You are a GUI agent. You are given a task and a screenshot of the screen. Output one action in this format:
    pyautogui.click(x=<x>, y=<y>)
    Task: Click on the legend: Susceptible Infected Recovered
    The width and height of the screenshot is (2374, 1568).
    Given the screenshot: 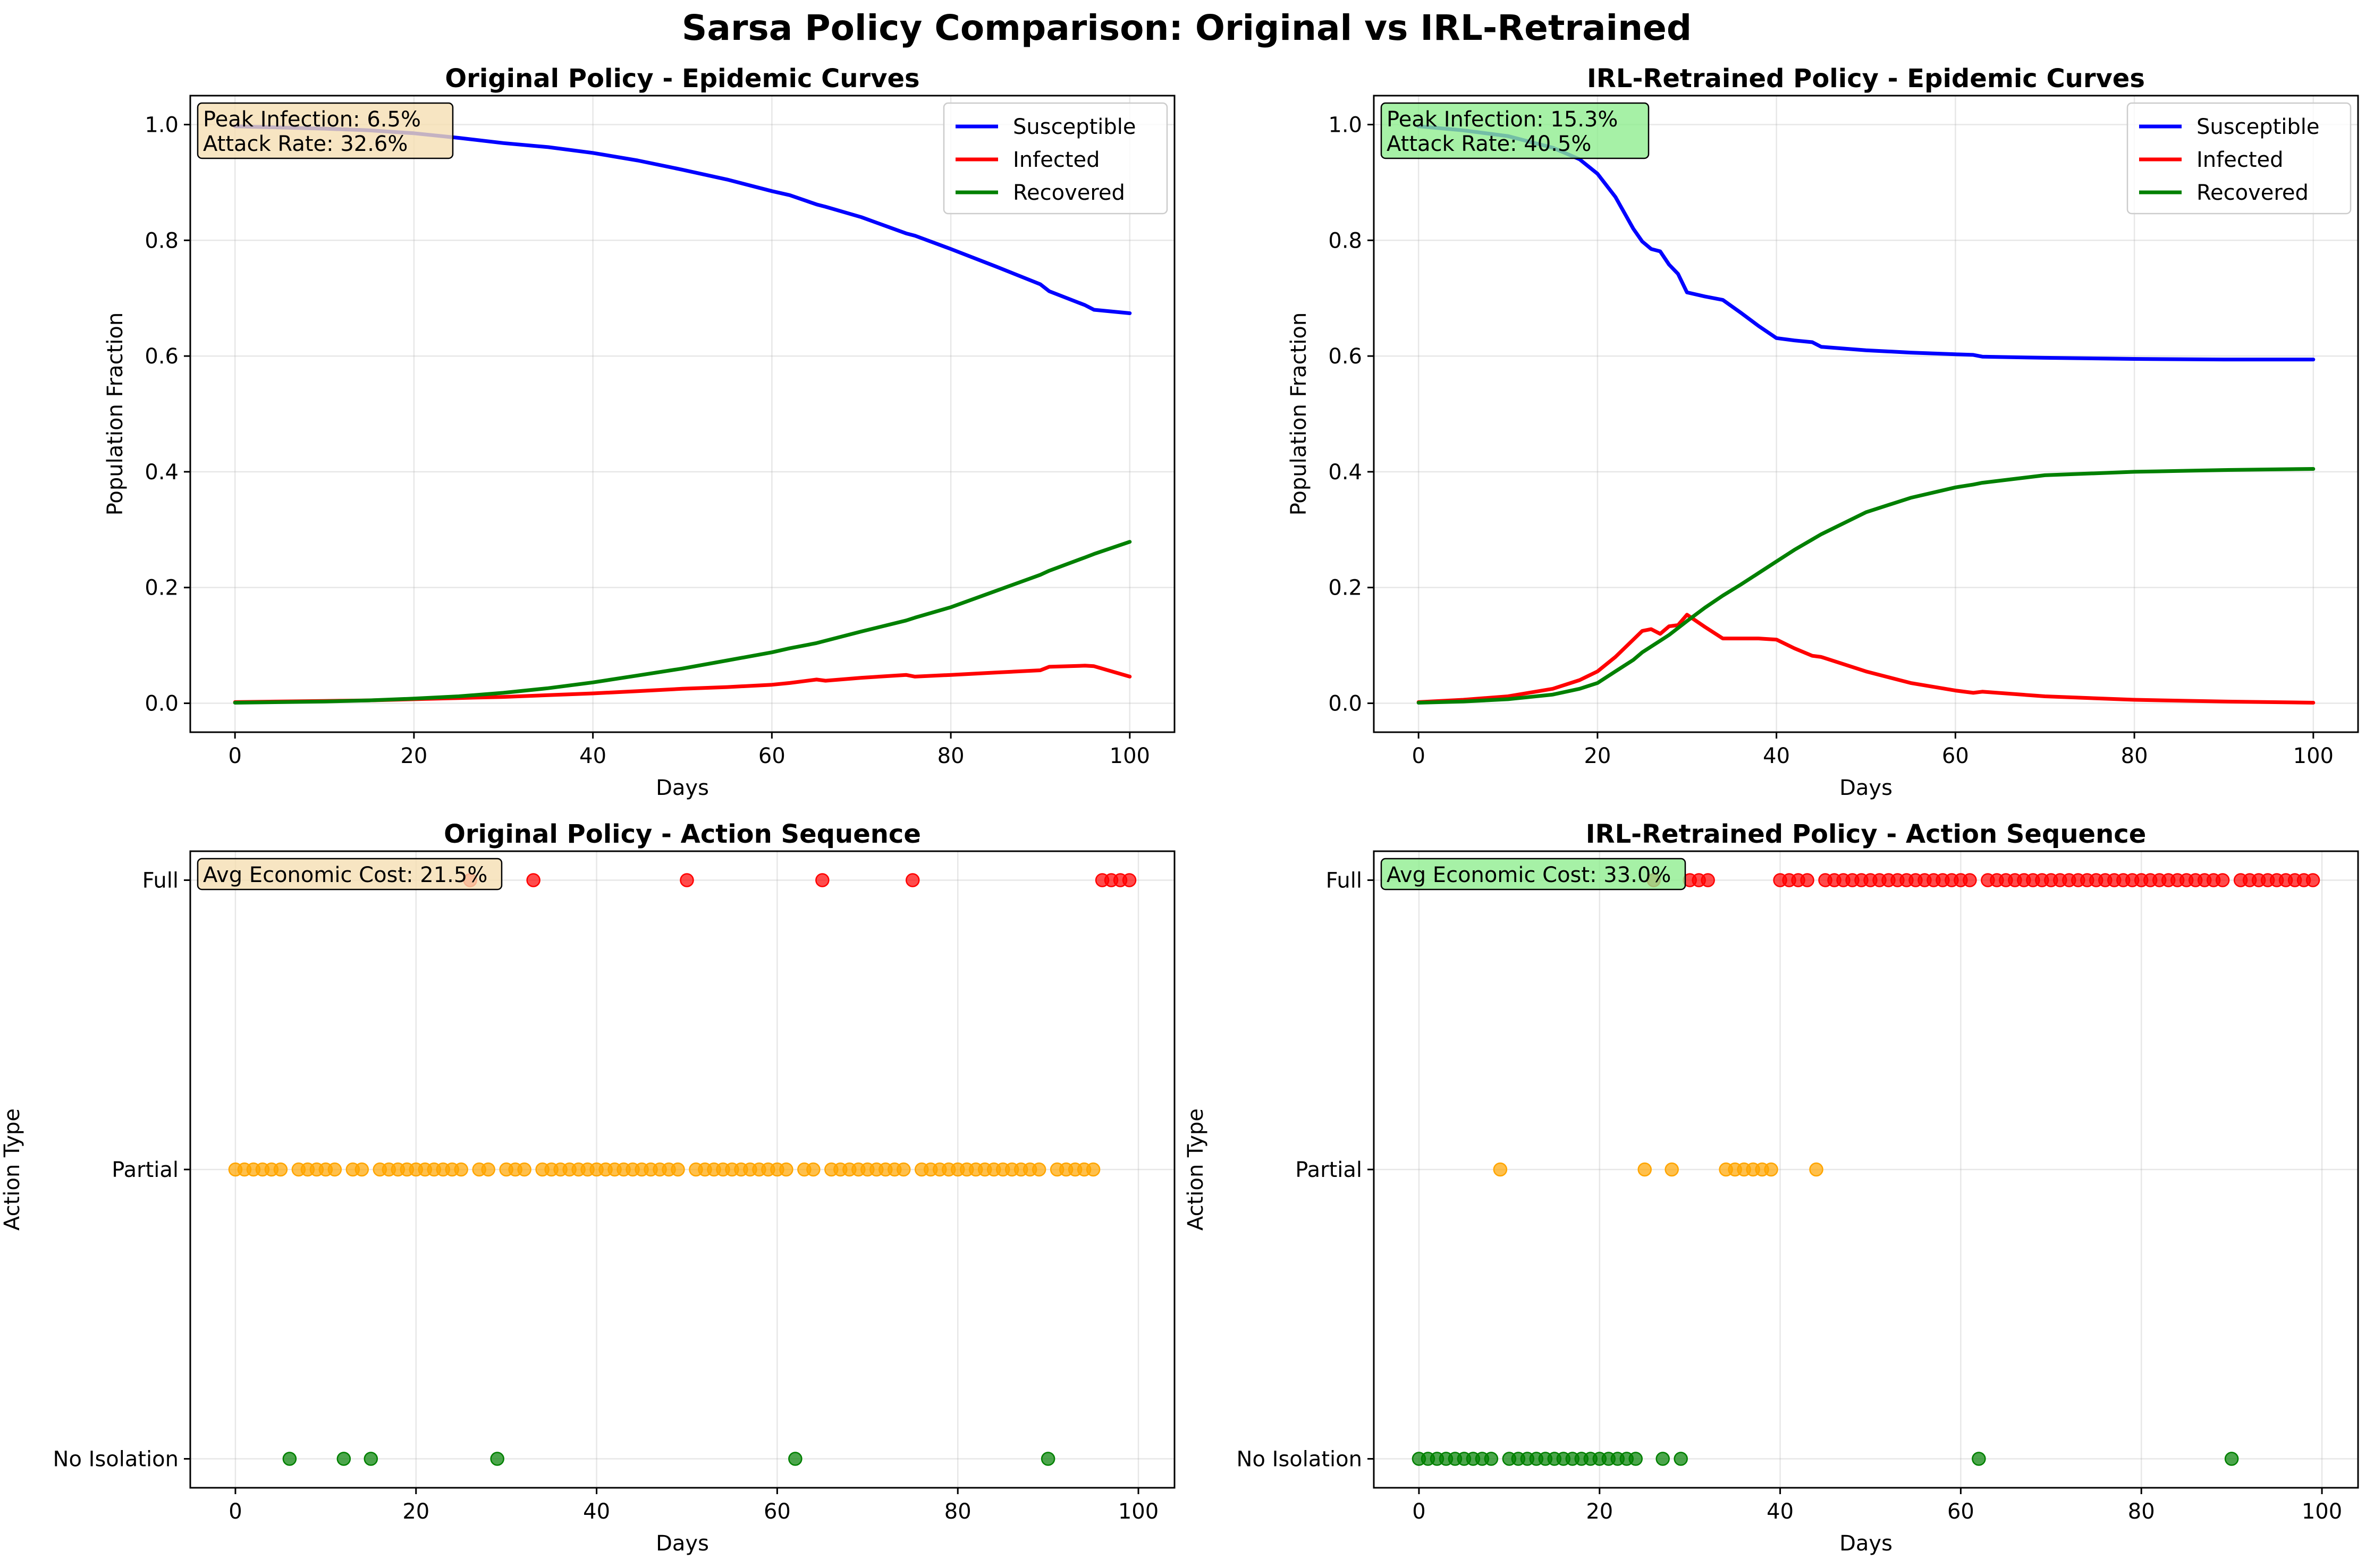 What is the action you would take?
    pyautogui.click(x=1055, y=158)
    